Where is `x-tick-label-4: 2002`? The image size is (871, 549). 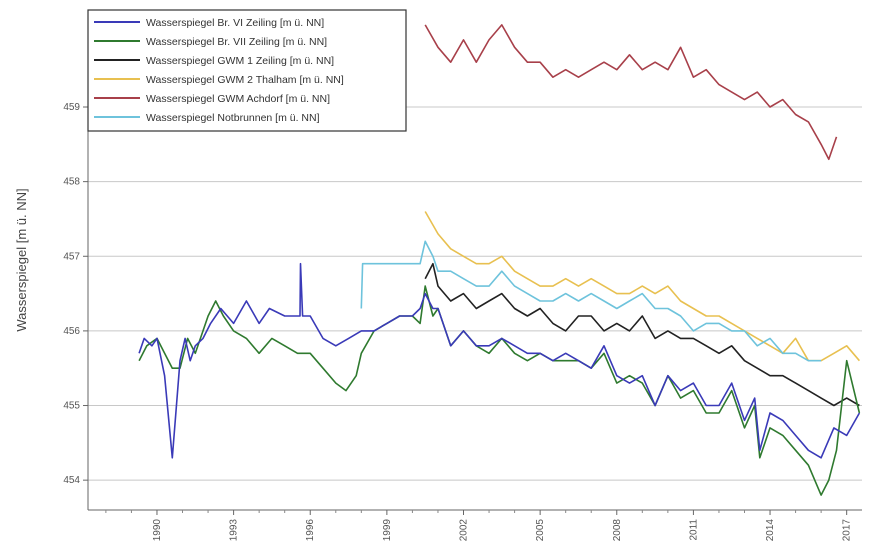
x-tick-label-4: 2002 is located at coordinates (464, 530).